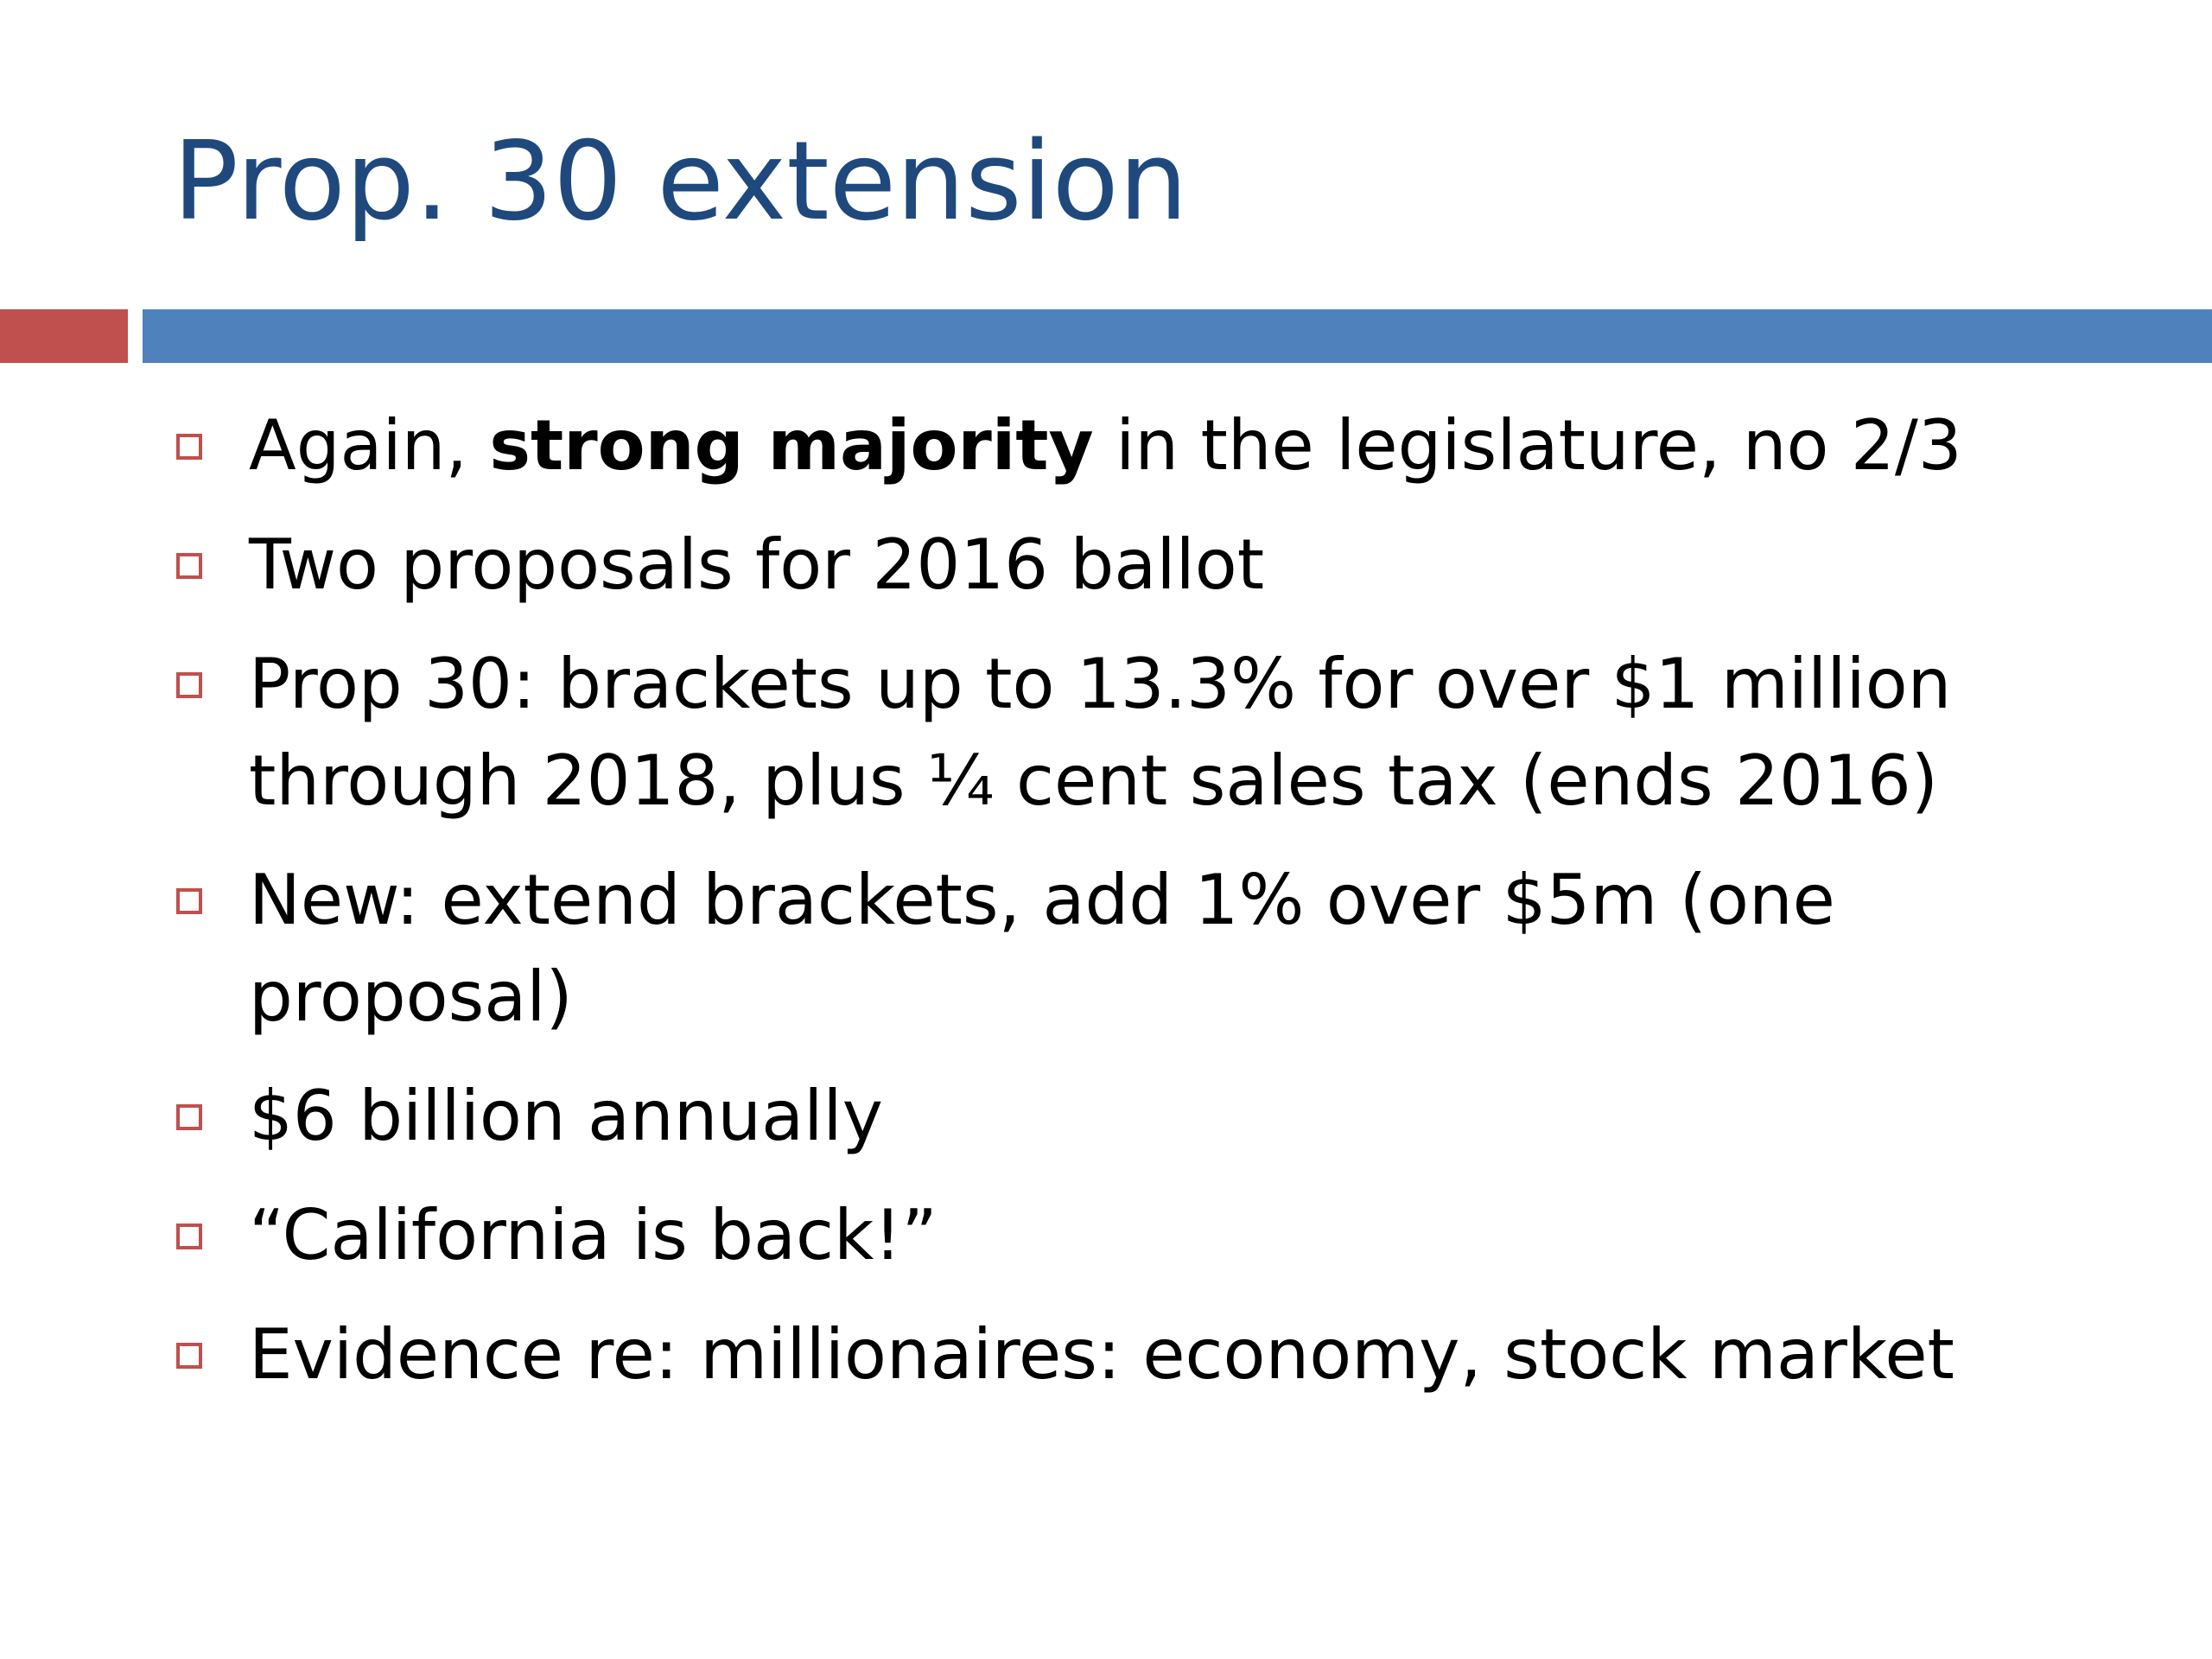  I want to click on bullet-text-post: in the legislature, no 2/3, so click(1527, 446).